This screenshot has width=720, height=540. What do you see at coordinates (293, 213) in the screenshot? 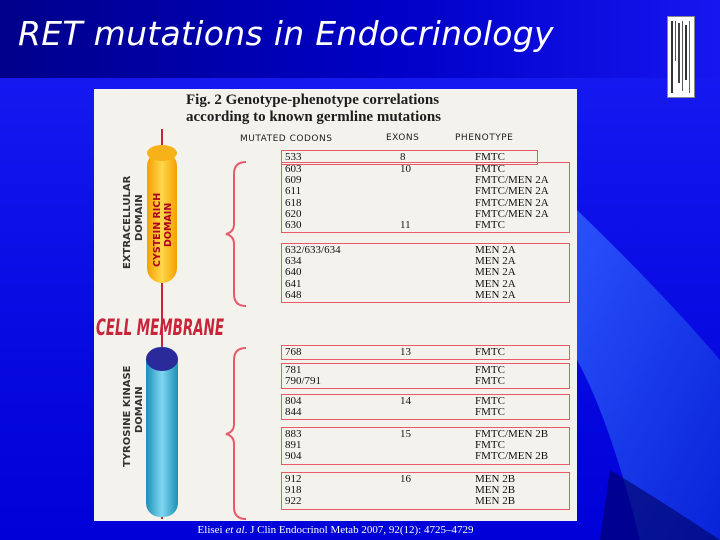
I see `cell-codon: 620` at bounding box center [293, 213].